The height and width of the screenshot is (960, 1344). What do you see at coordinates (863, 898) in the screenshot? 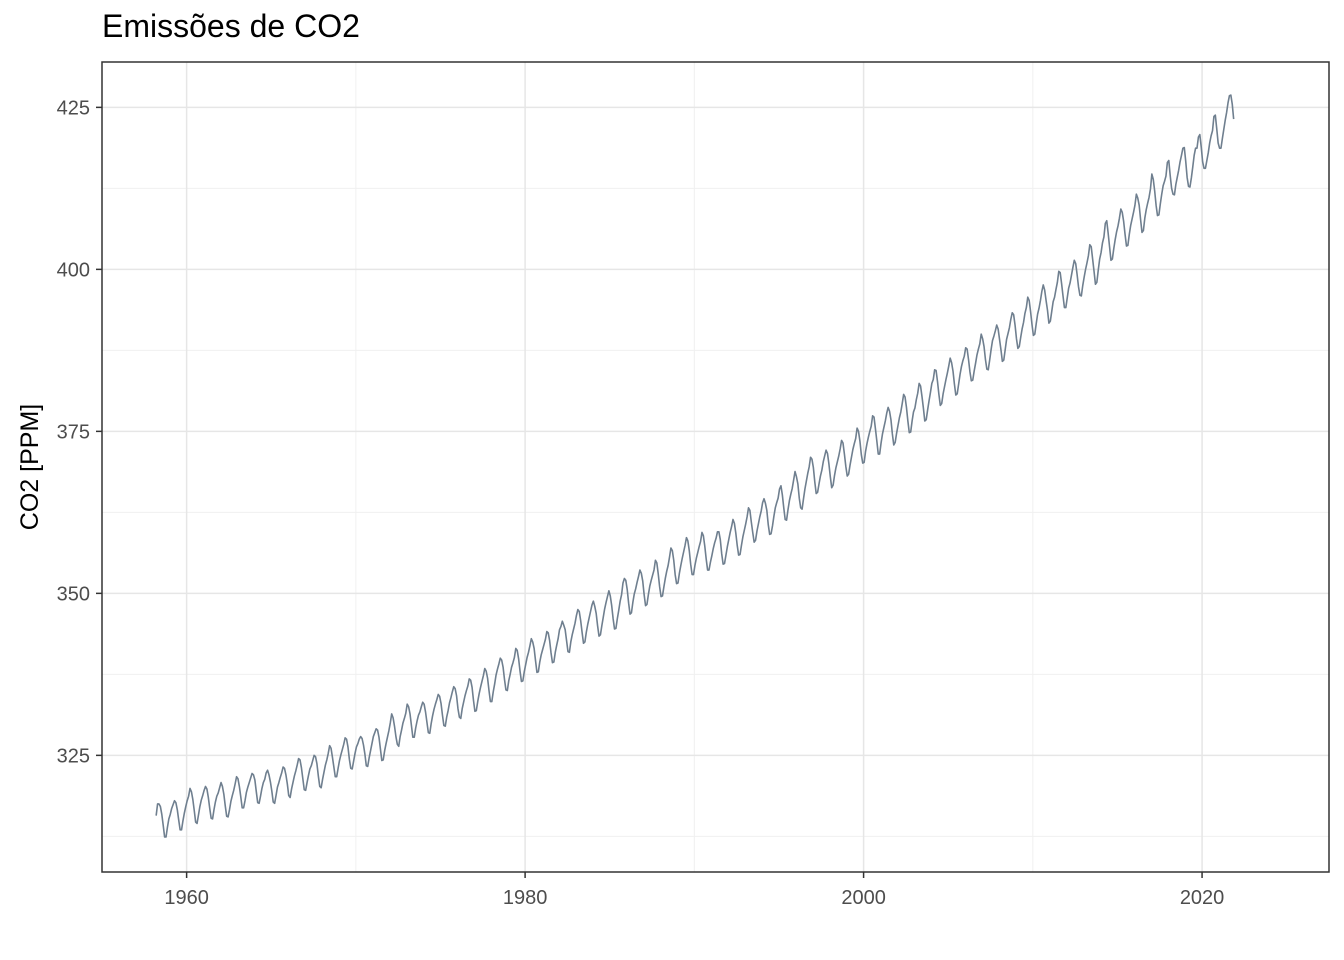
I see `x-tick-label: 2000` at bounding box center [863, 898].